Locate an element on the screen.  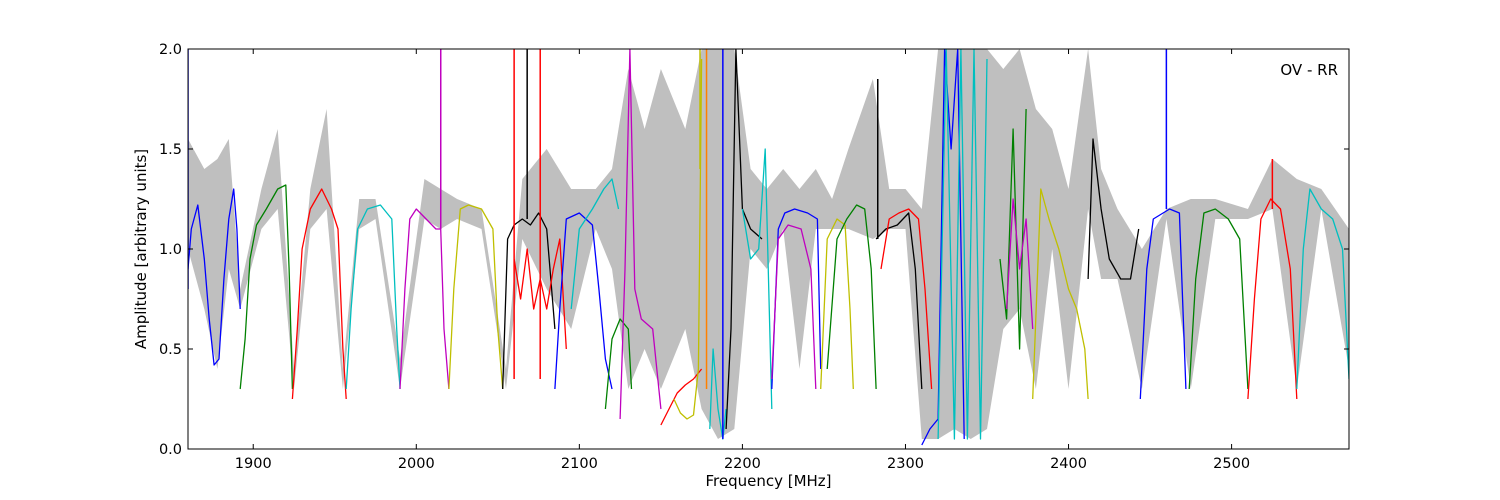
y-tick-label: 2.0 is located at coordinates (170, 50).